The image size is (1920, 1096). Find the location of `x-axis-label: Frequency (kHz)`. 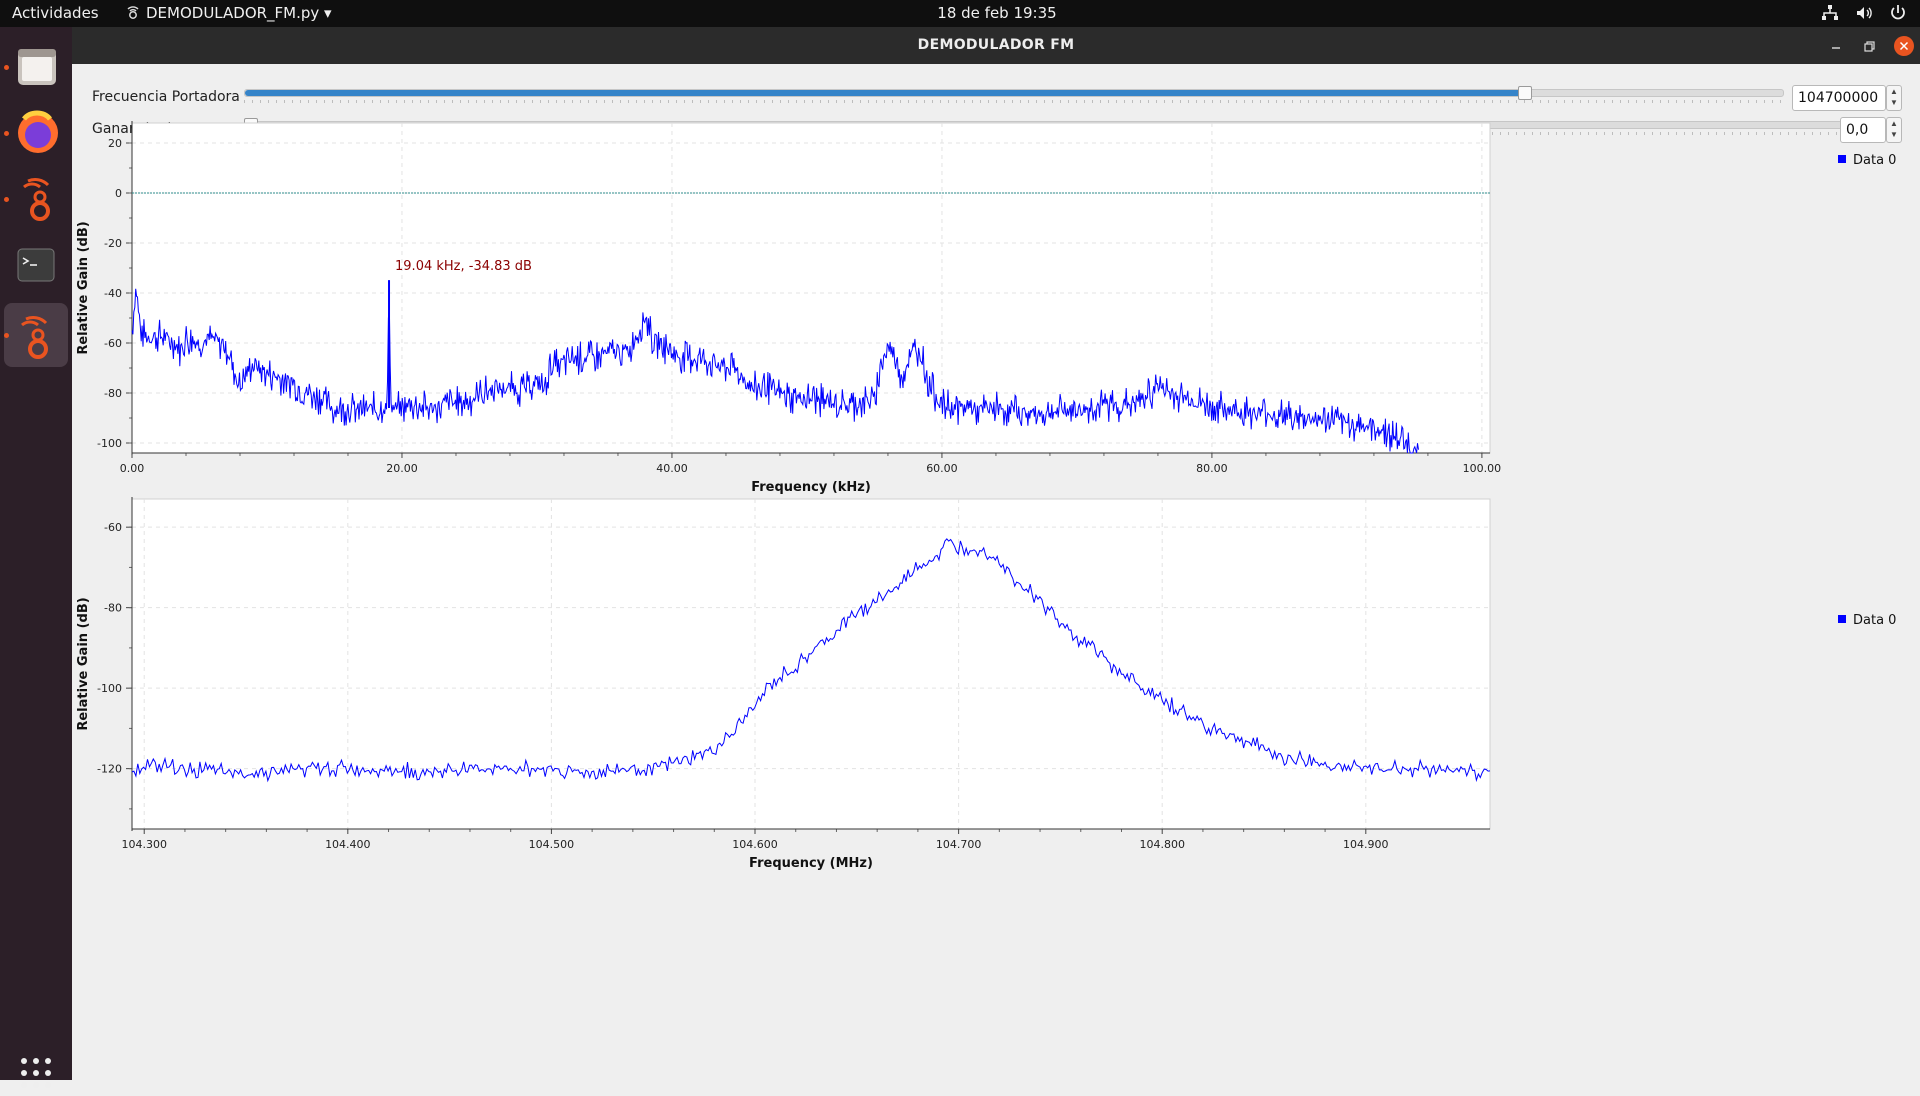

x-axis-label: Frequency (kHz) is located at coordinates (811, 487).